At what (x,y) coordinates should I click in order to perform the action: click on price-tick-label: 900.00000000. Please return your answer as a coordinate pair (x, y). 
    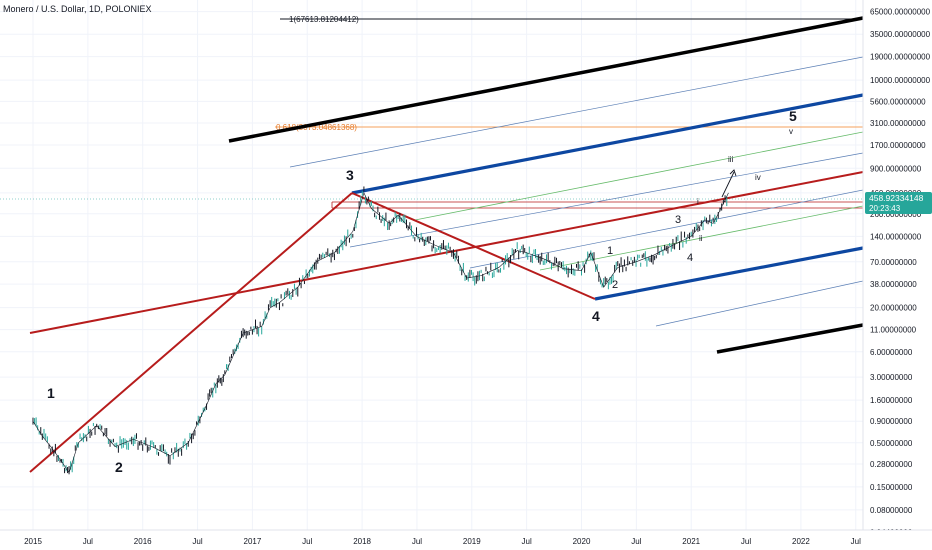
    Looking at the image, I should click on (896, 168).